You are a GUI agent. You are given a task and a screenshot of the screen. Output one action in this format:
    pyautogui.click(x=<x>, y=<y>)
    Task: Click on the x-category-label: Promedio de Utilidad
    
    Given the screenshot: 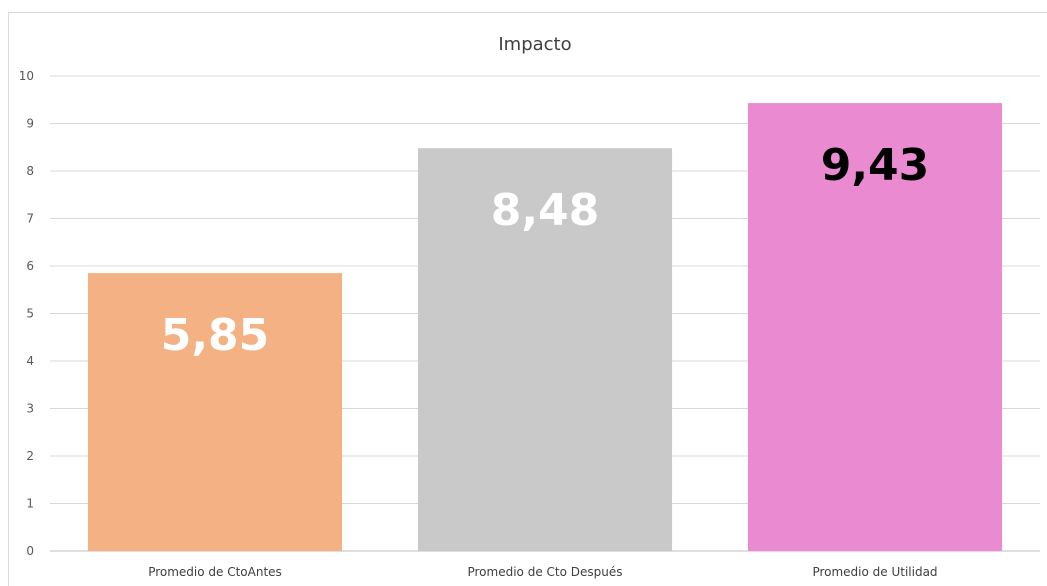 What is the action you would take?
    pyautogui.click(x=874, y=572)
    